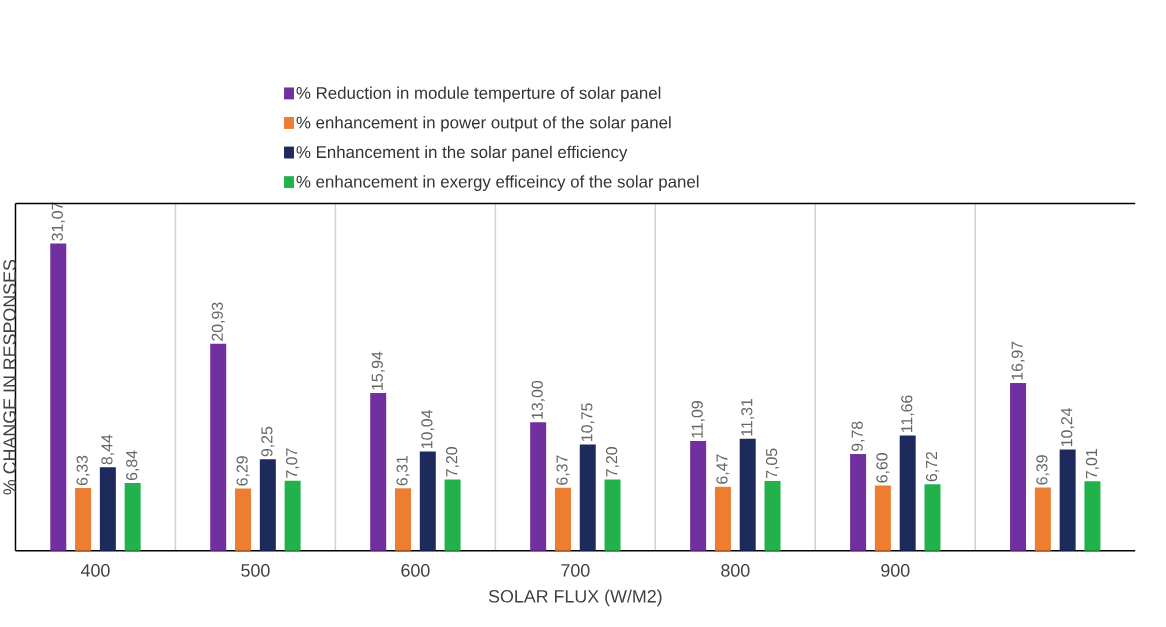  Describe the element at coordinates (1092, 464) in the screenshot. I see `data-label: 7,01` at that location.